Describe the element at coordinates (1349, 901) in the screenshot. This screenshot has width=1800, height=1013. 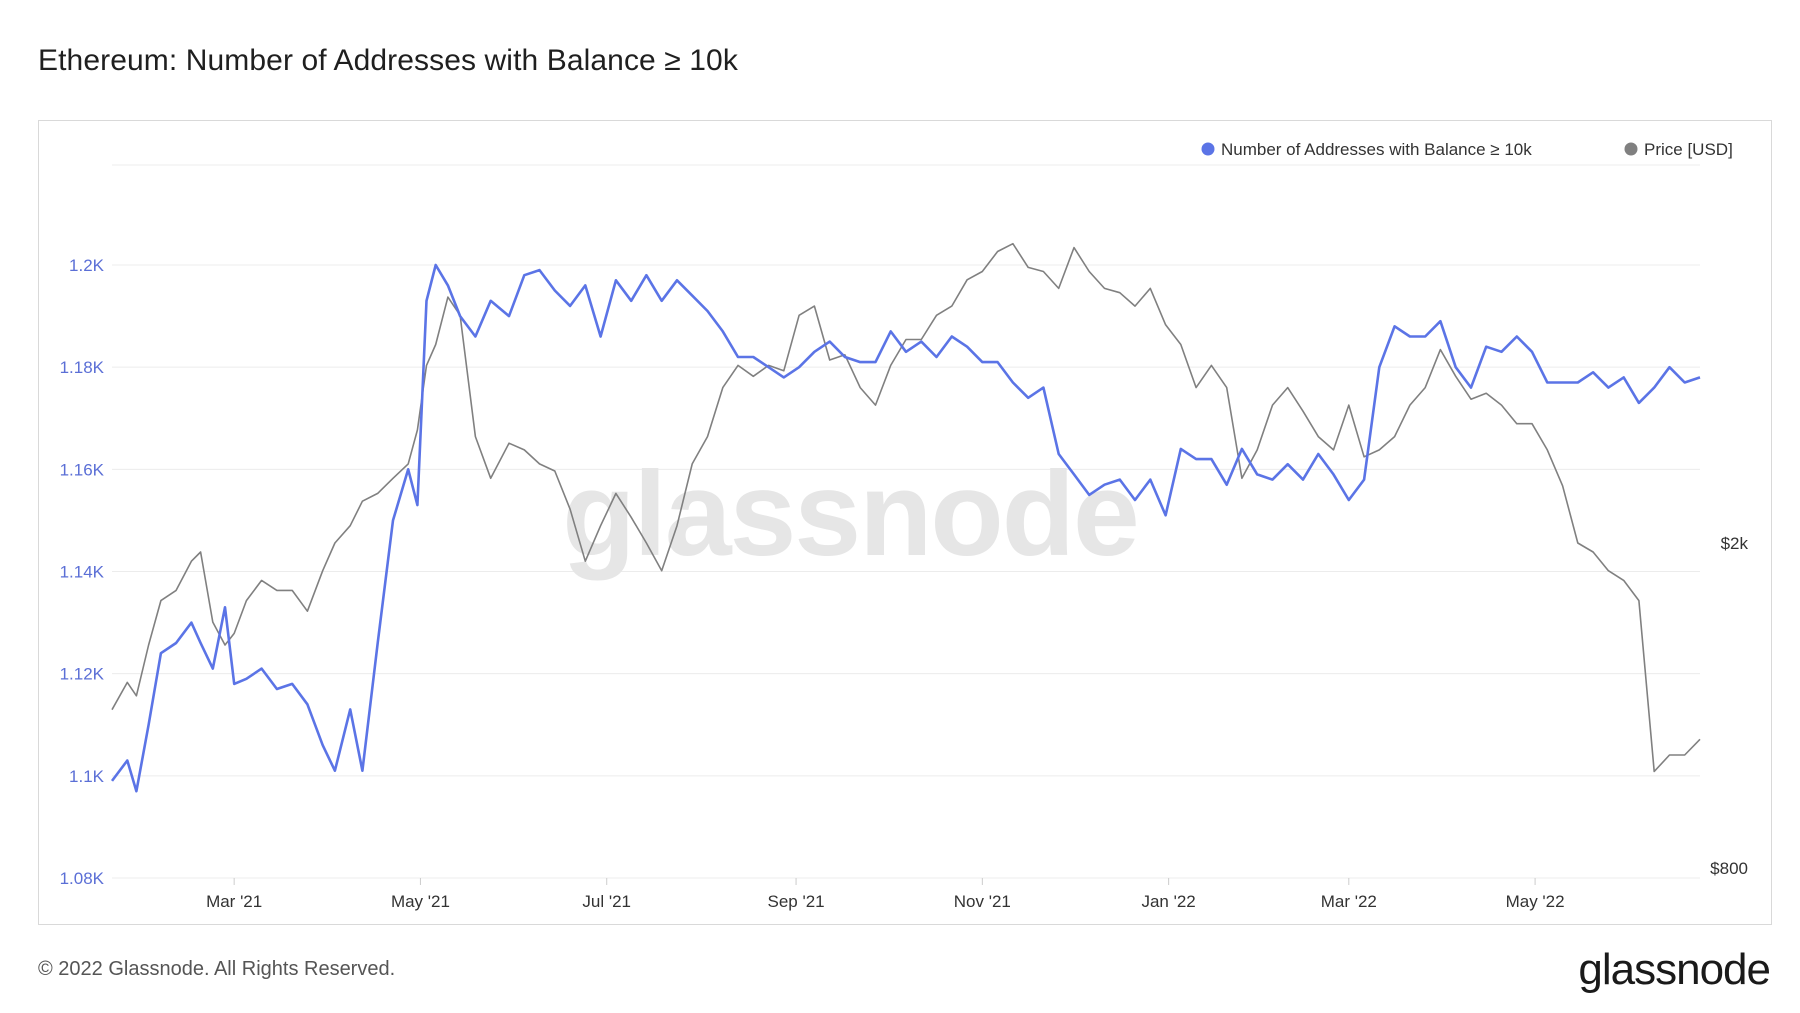
I see `x-tick-label: Mar '22` at that location.